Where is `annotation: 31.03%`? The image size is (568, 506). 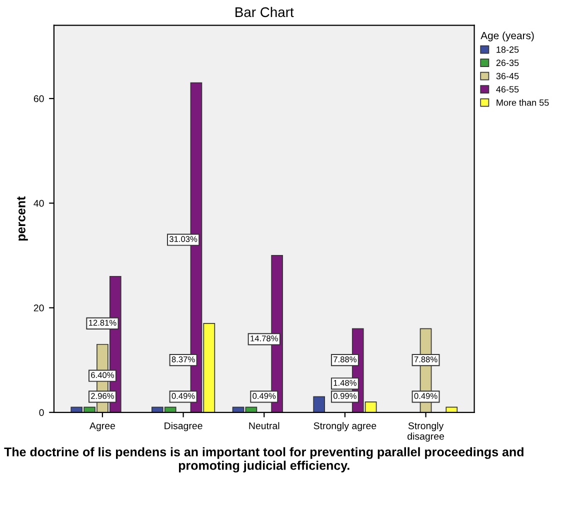 annotation: 31.03% is located at coordinates (183, 239).